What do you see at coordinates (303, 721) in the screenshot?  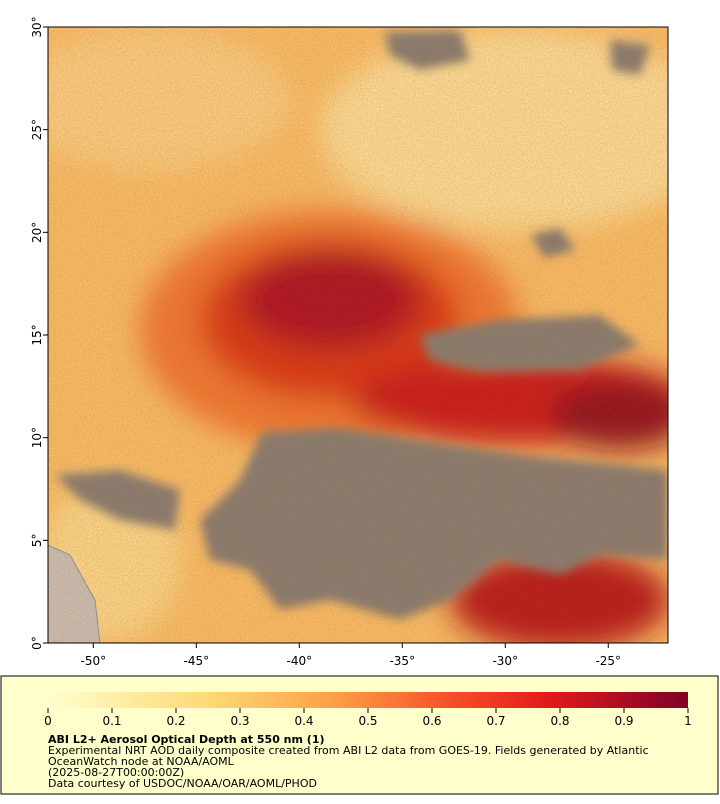 I see `colorbar-tick-label: 0.4` at bounding box center [303, 721].